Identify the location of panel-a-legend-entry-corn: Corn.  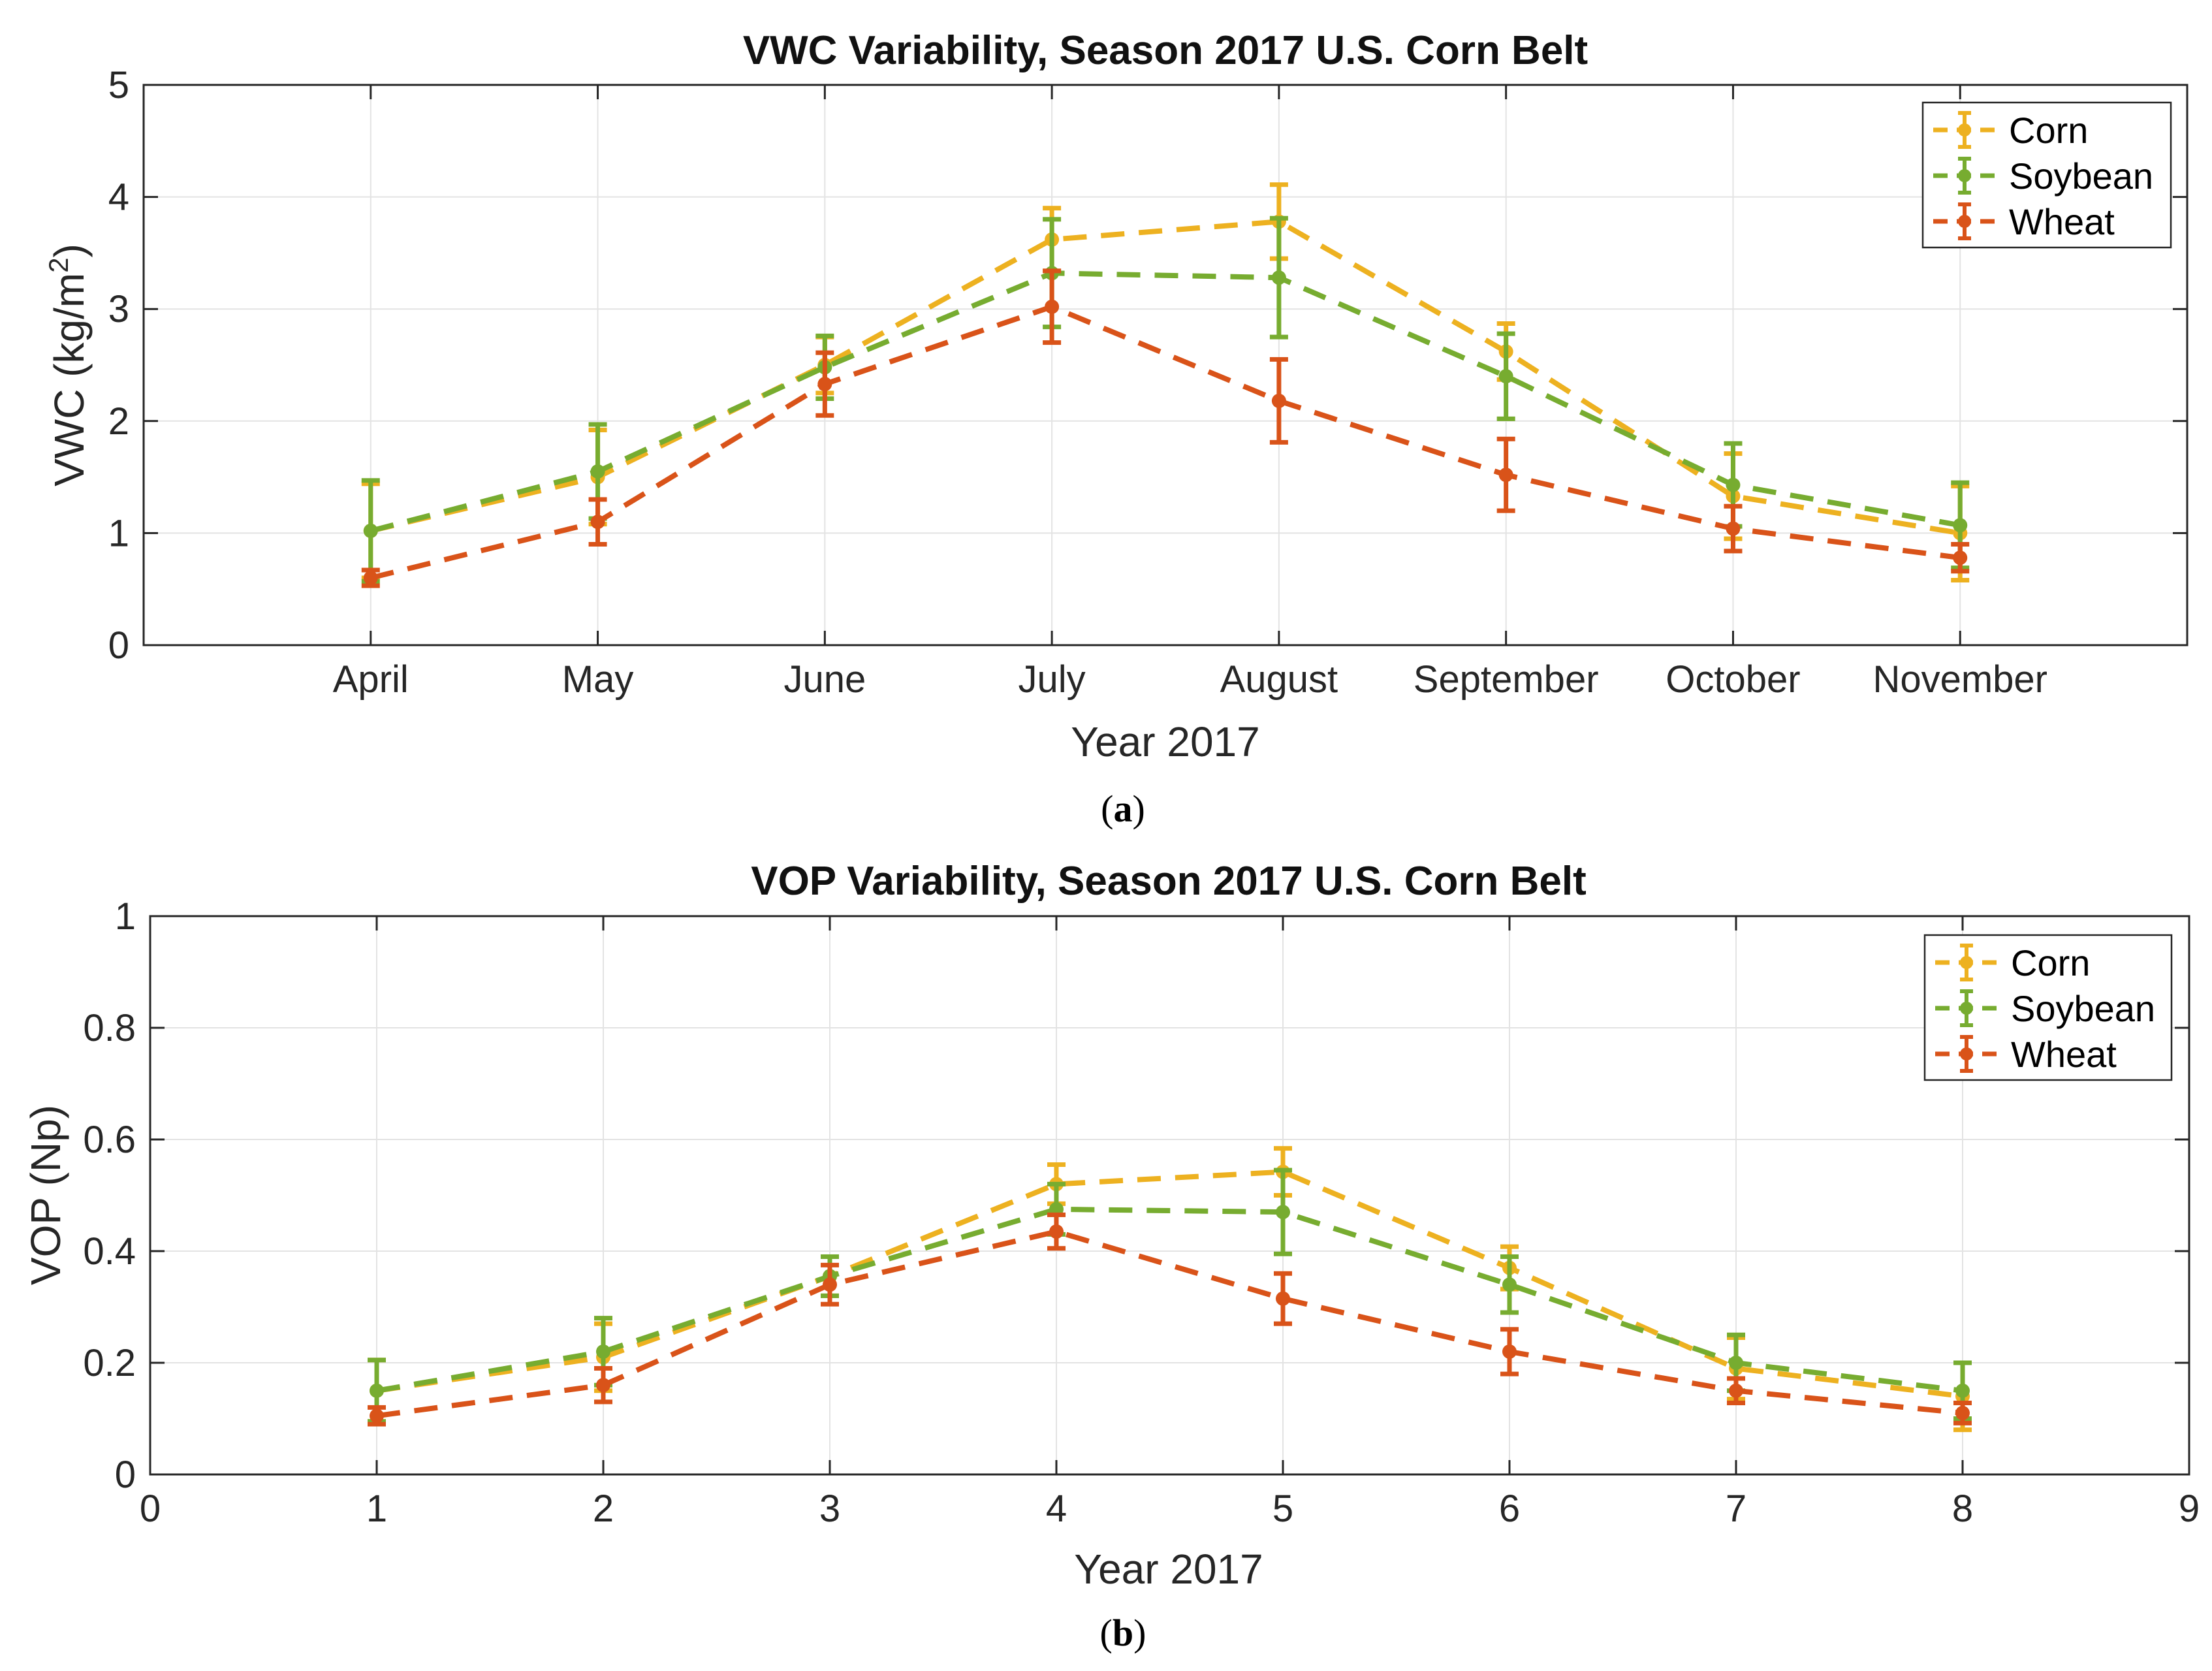
(2010, 130).